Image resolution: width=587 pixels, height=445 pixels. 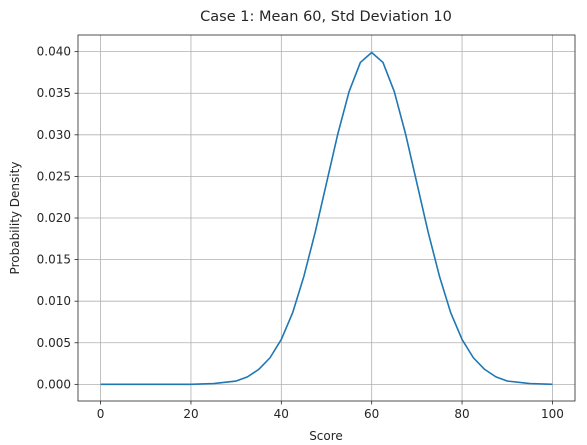 I want to click on y-tick-label: 0.035, so click(x=54, y=93).